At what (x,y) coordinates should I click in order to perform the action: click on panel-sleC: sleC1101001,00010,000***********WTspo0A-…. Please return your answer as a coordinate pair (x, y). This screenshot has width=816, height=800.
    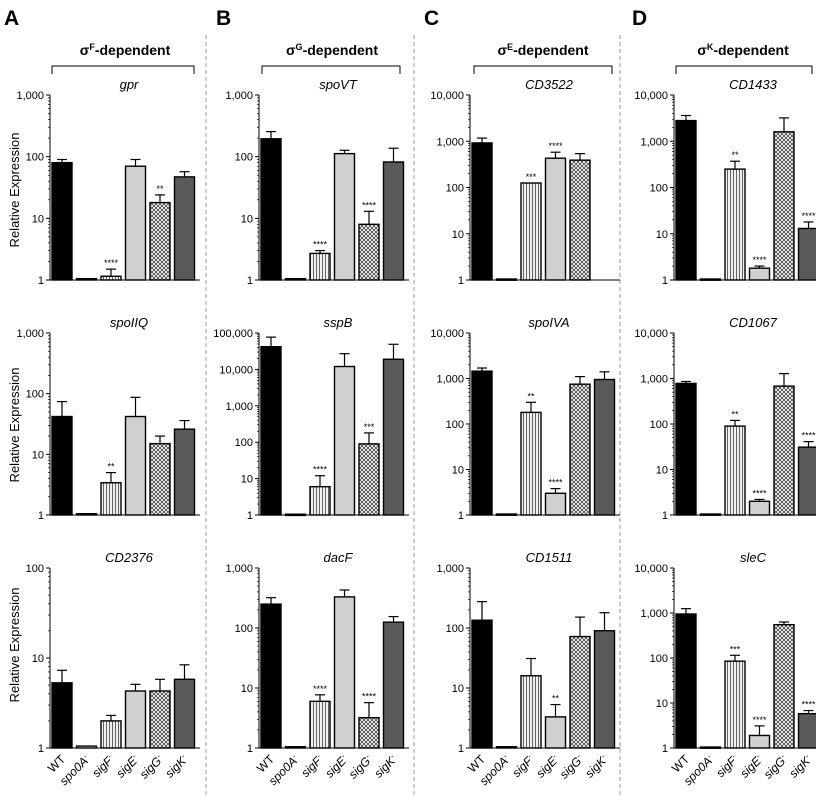
    Looking at the image, I should click on (725, 669).